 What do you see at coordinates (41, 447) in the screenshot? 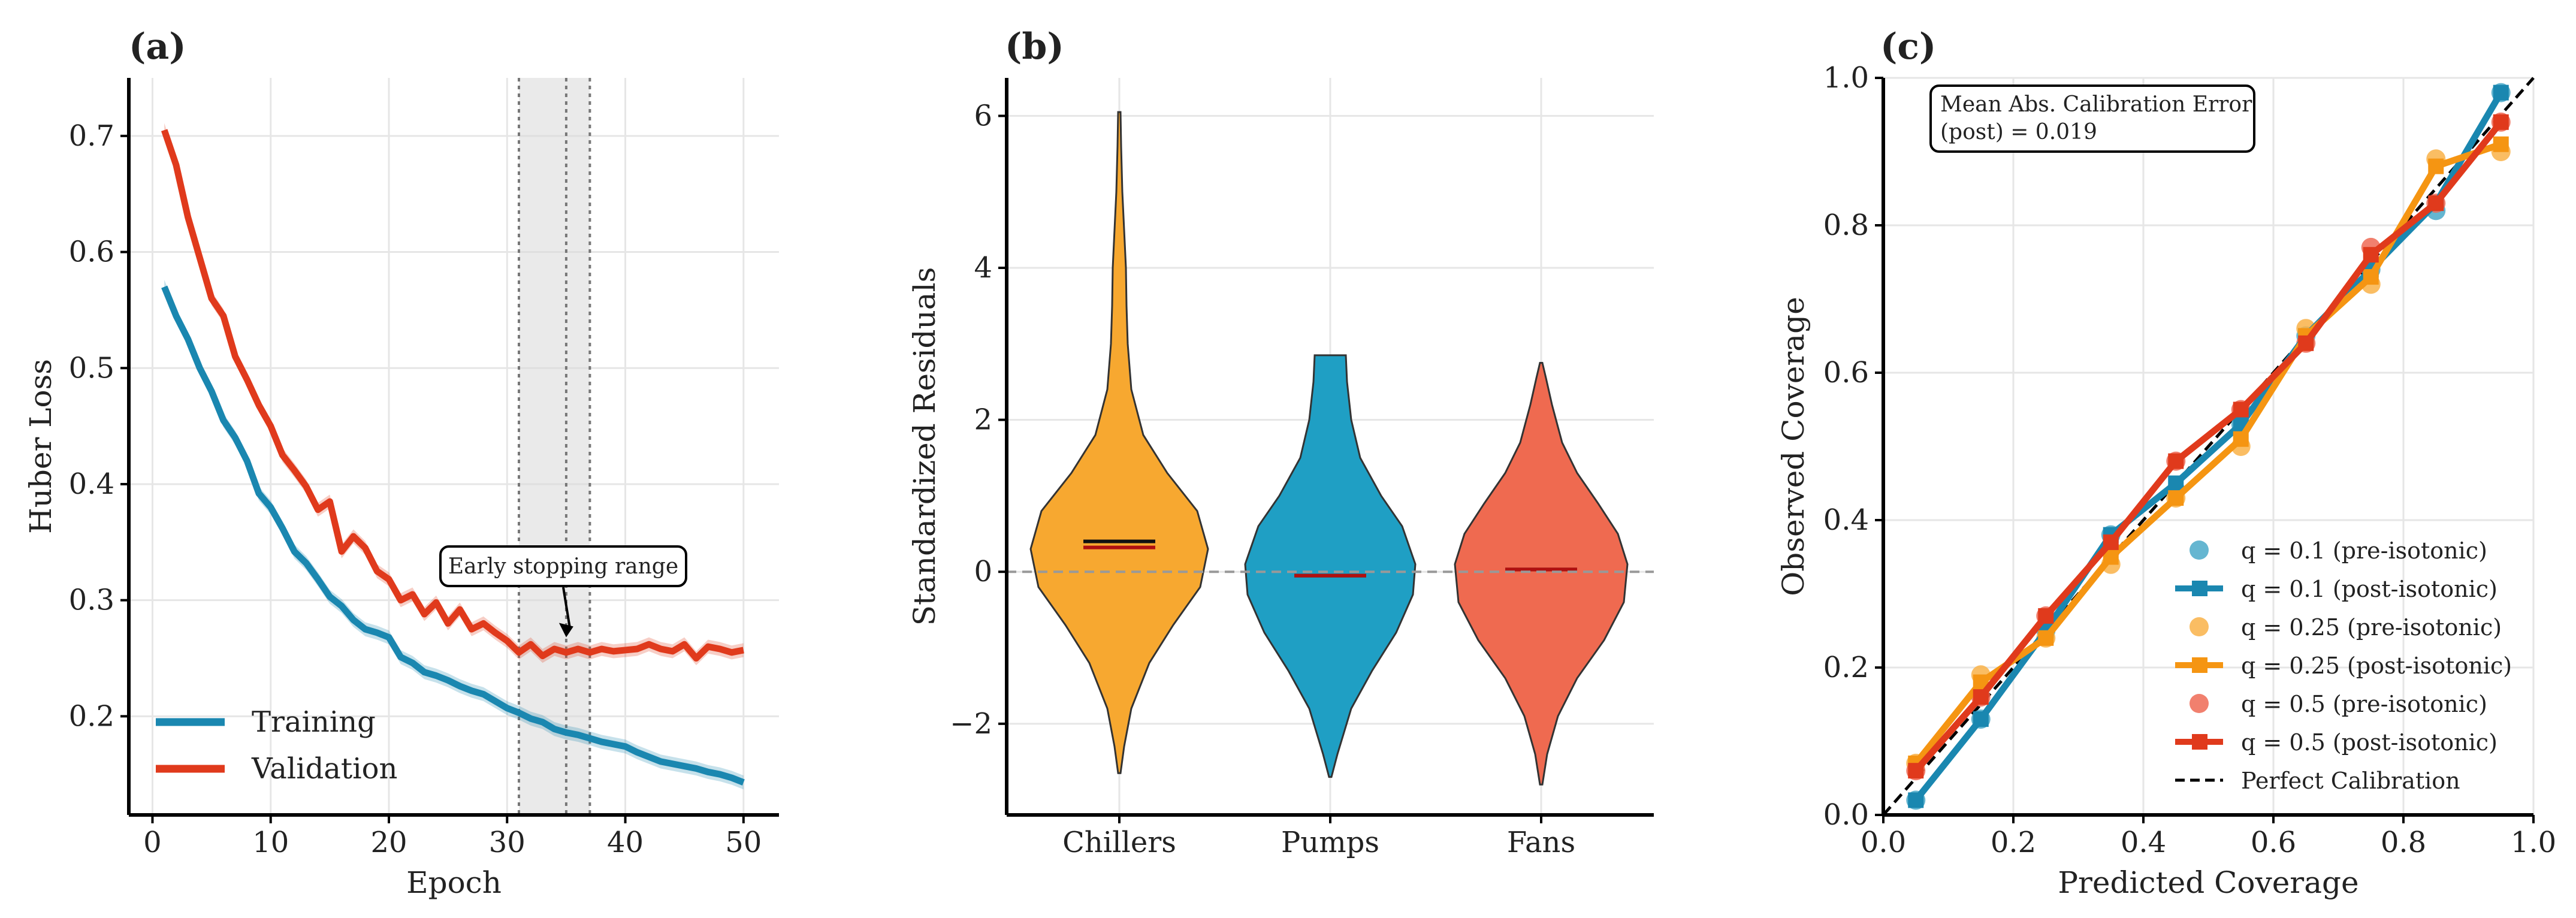
I see `y-axis-title: Huber Loss` at bounding box center [41, 447].